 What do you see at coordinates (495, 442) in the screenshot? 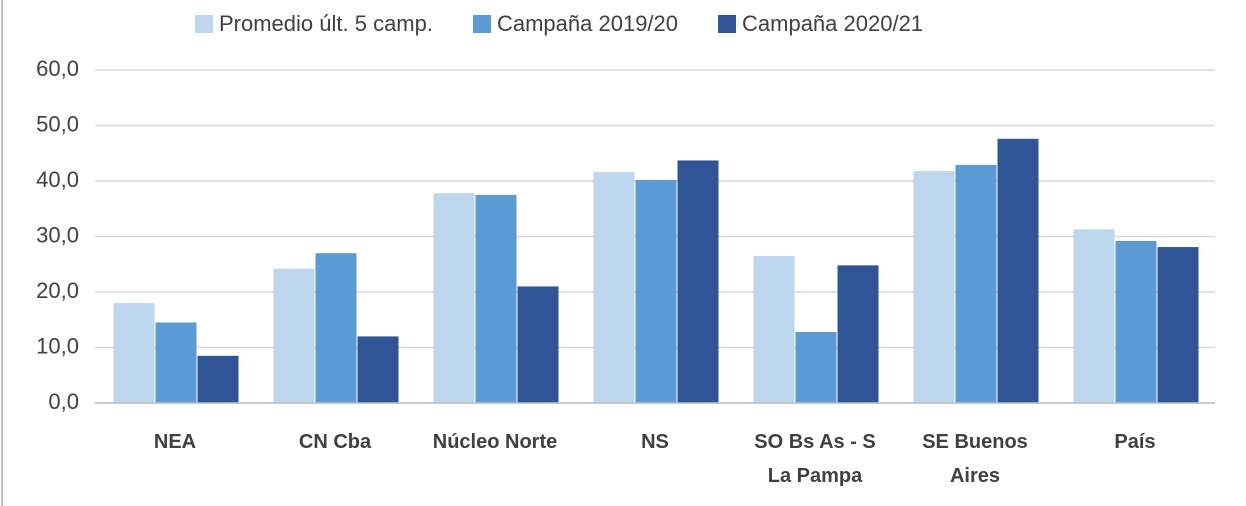
I see `x-tick-label: Núcleo Norte` at bounding box center [495, 442].